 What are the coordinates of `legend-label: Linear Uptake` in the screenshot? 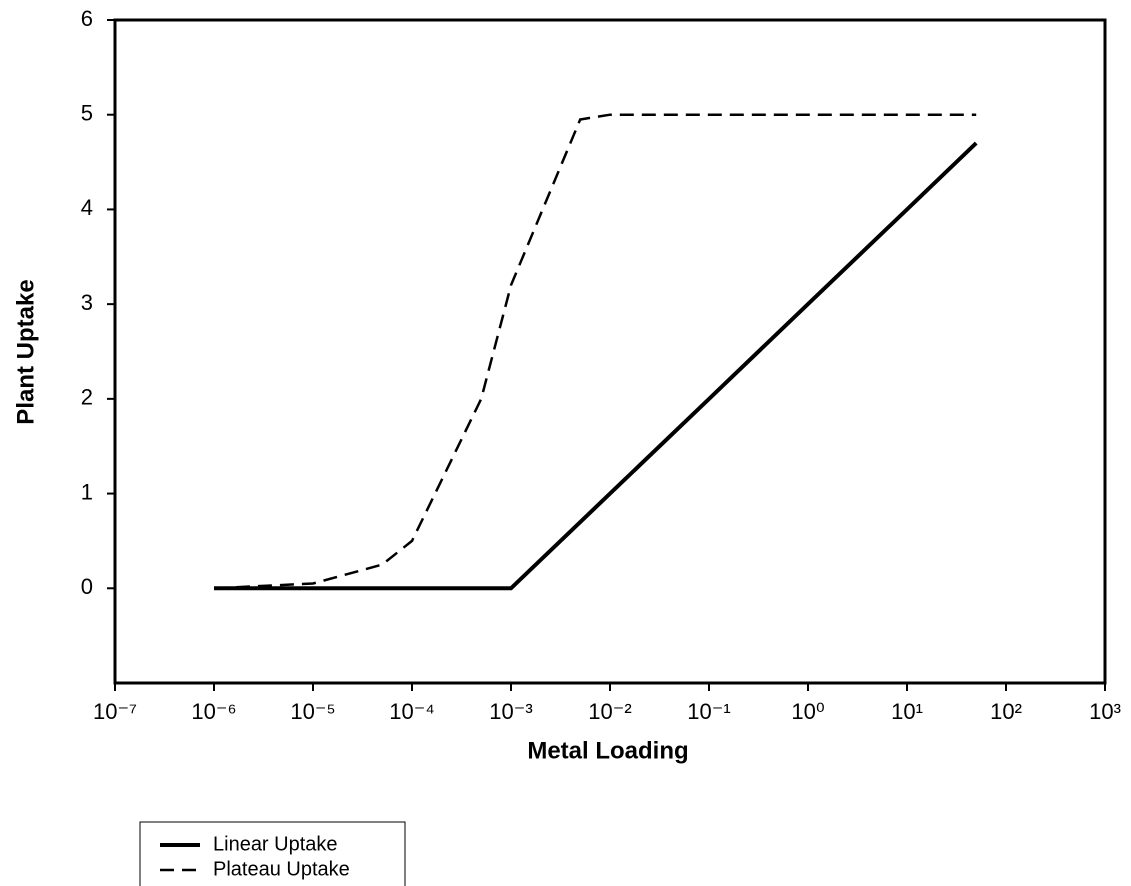 It's located at (275, 844).